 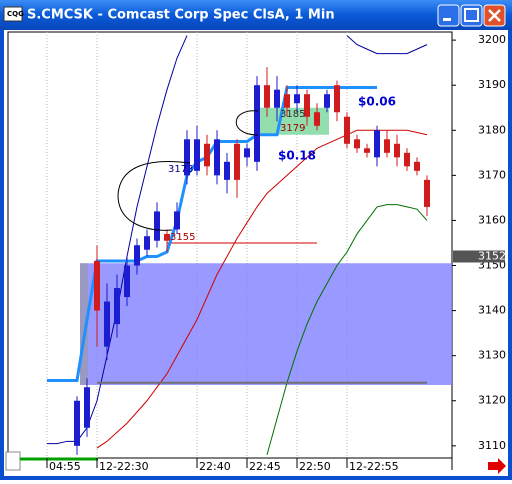 I want to click on x-tick-label: 22:45, so click(x=265, y=466).